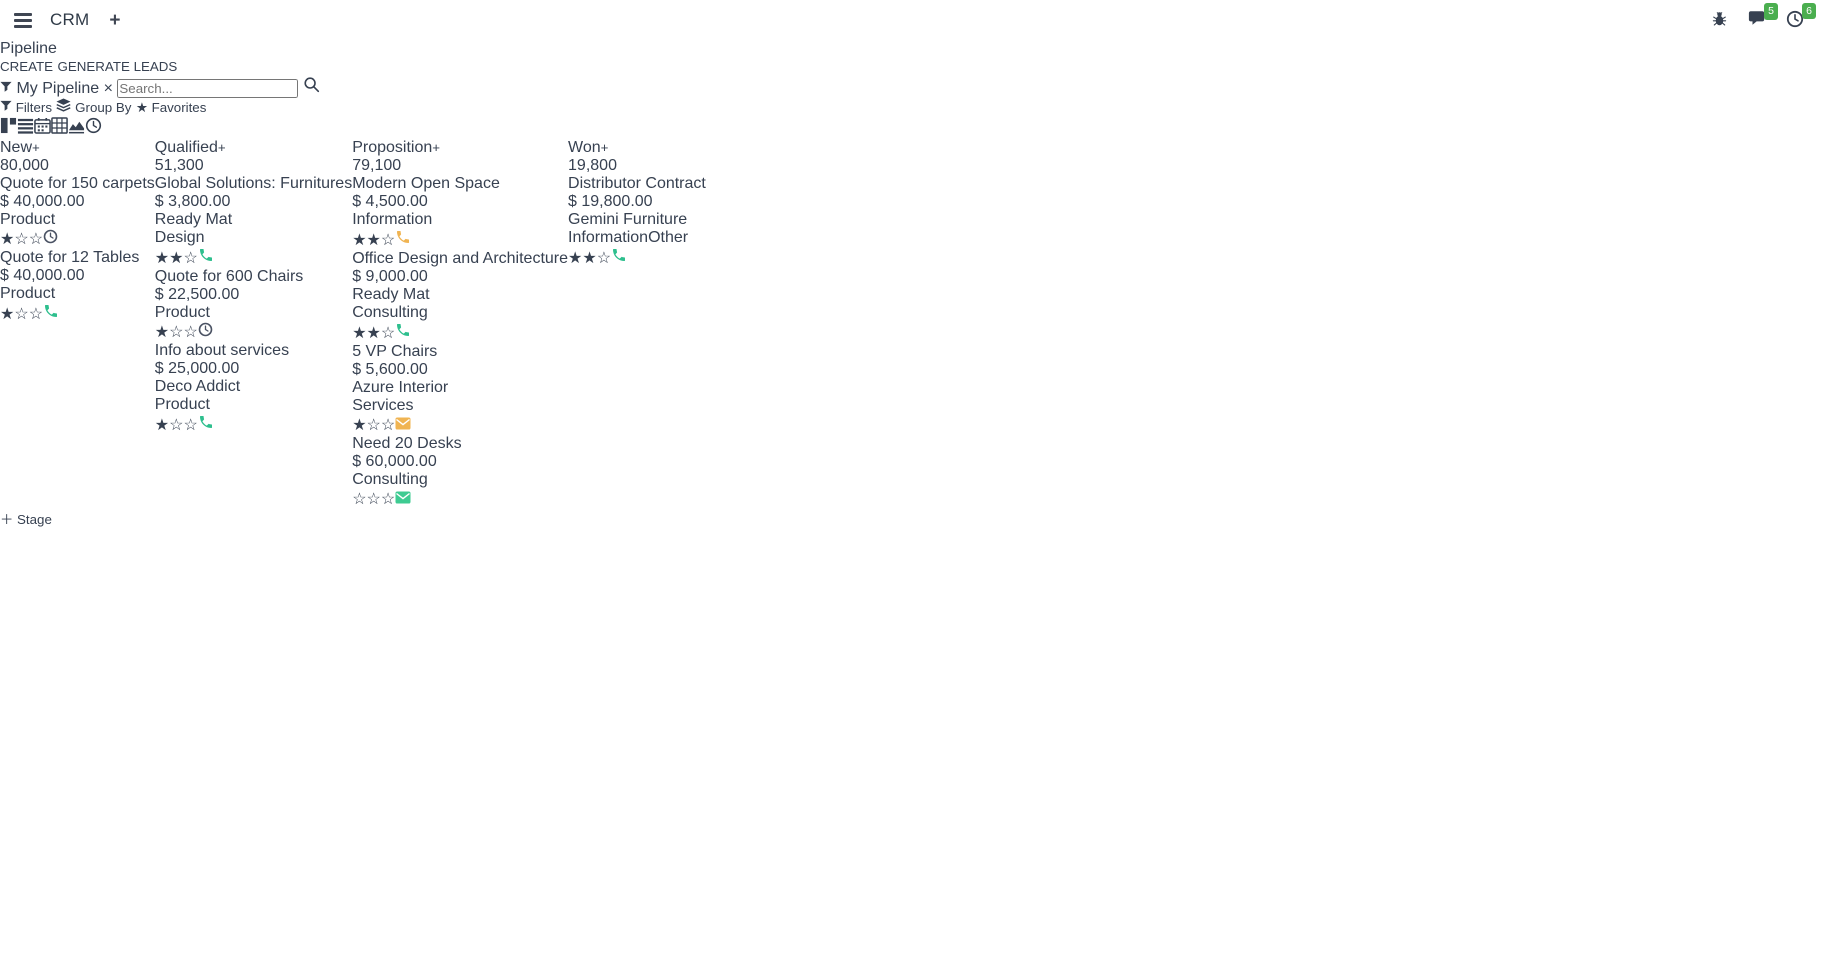  What do you see at coordinates (171, 108) in the screenshot?
I see `favorites-menu-button: ★ Favorites` at bounding box center [171, 108].